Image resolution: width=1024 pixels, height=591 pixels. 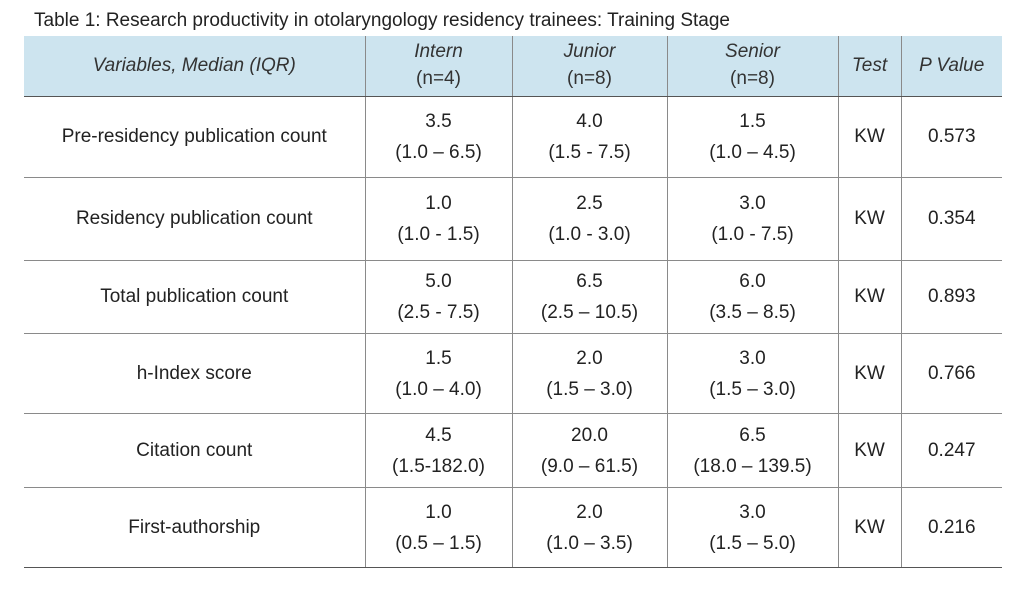 I want to click on intern-cell: 1.5 (1.0 – 4.0), so click(x=438, y=373).